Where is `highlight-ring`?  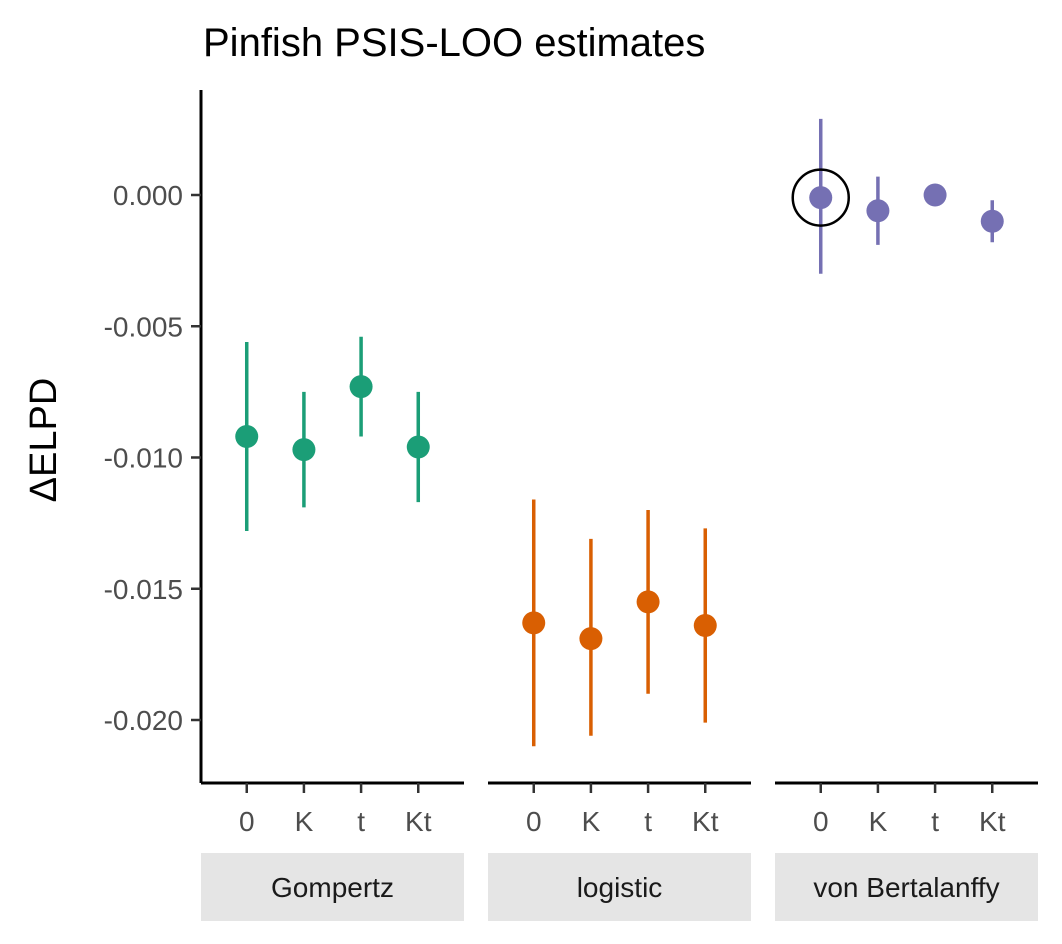
highlight-ring is located at coordinates (820, 197).